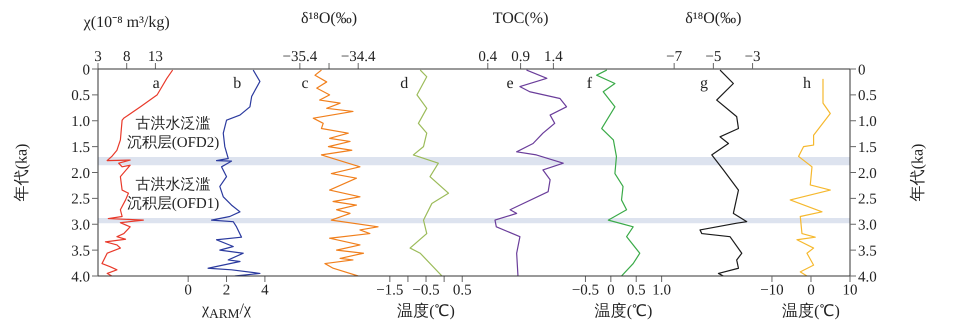  I want to click on x-axis-title: TOC(%), so click(521, 19).